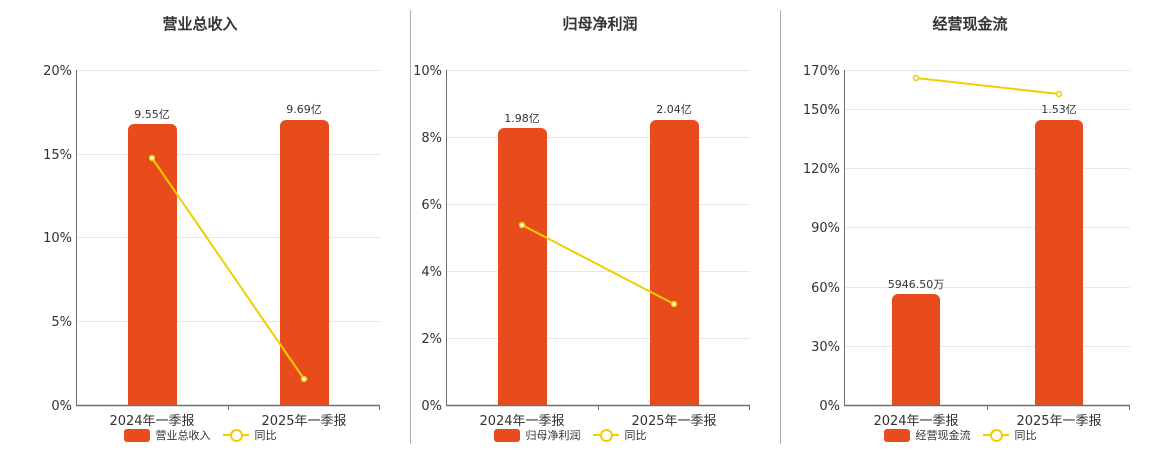 The height and width of the screenshot is (450, 1160). Describe the element at coordinates (821, 71) in the screenshot. I see `y-tick: 170%` at that location.